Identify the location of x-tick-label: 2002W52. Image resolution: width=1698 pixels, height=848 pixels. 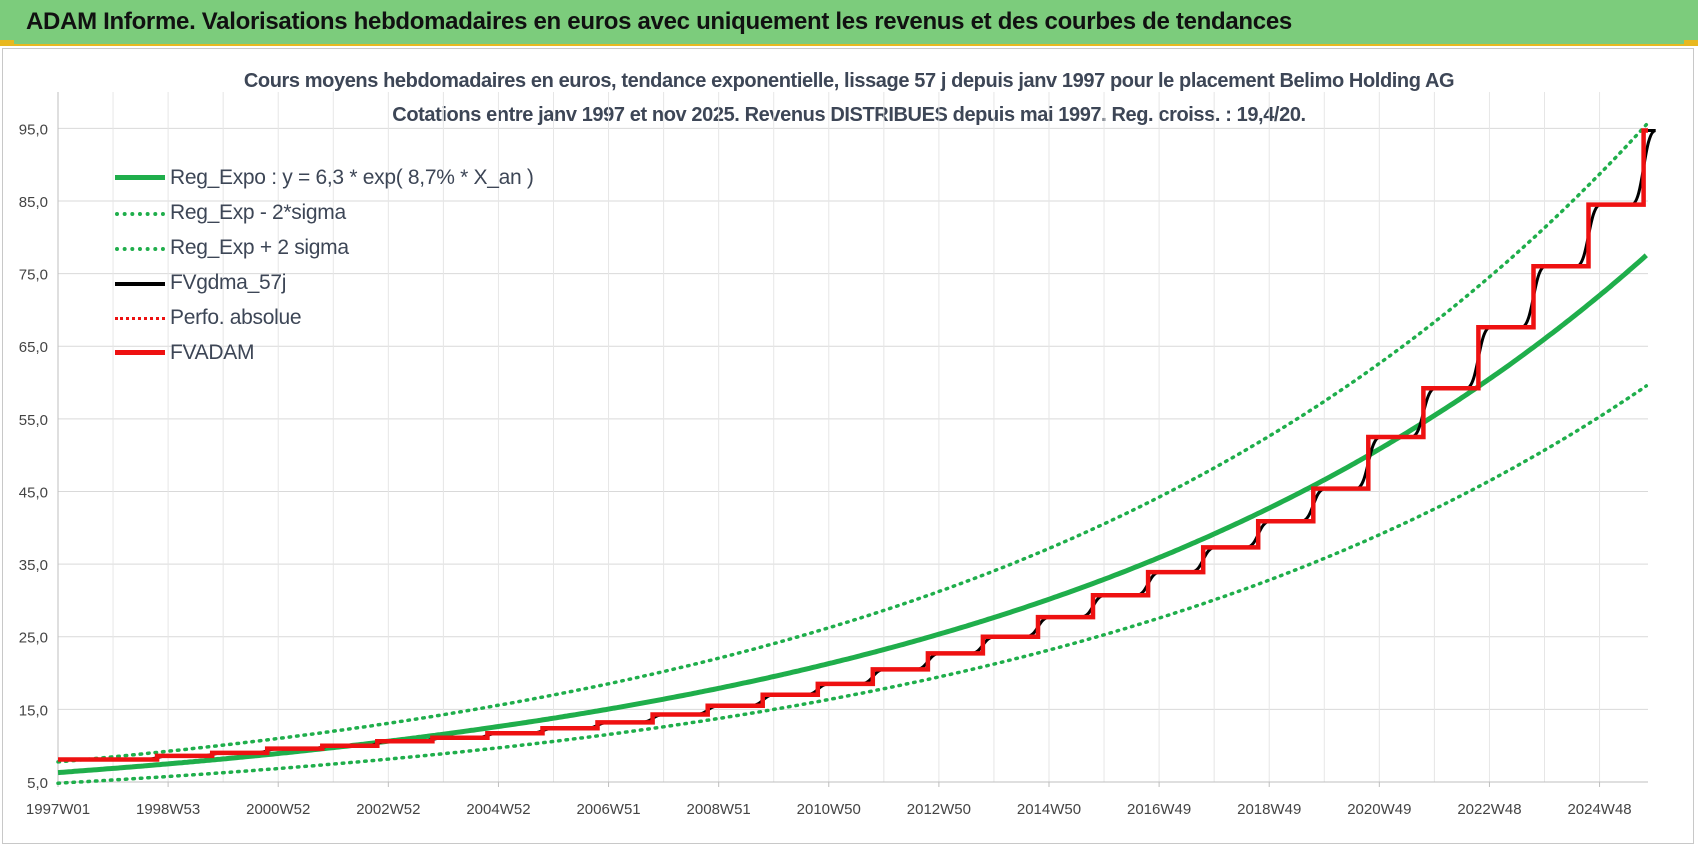
(388, 809).